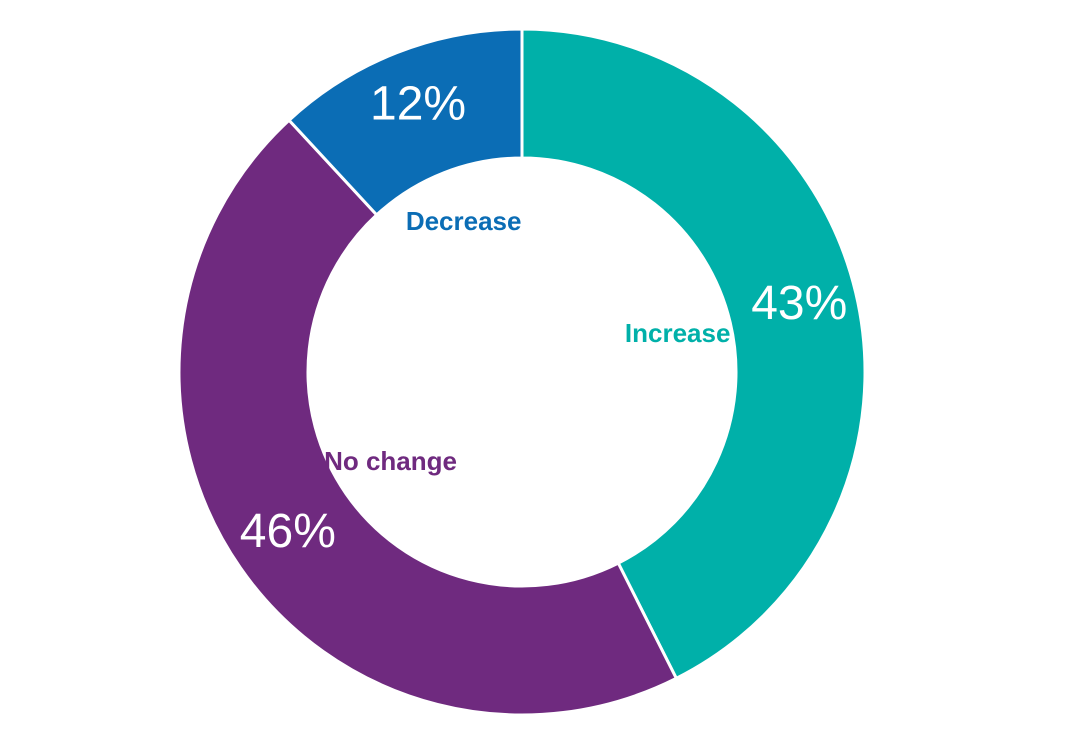 Image resolution: width=1080 pixels, height=736 pixels. I want to click on donut-segment, so click(405, 122).